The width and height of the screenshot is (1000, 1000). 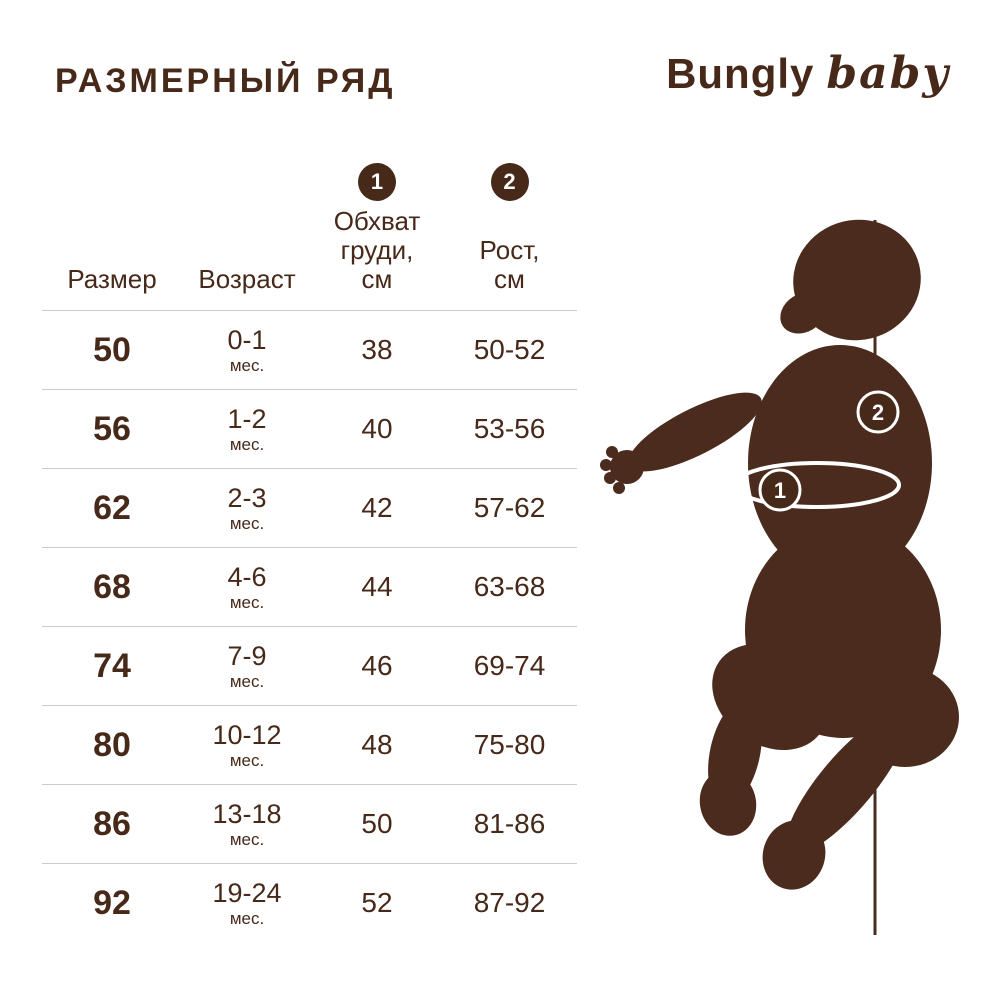 I want to click on chest-value: 44, so click(x=377, y=587).